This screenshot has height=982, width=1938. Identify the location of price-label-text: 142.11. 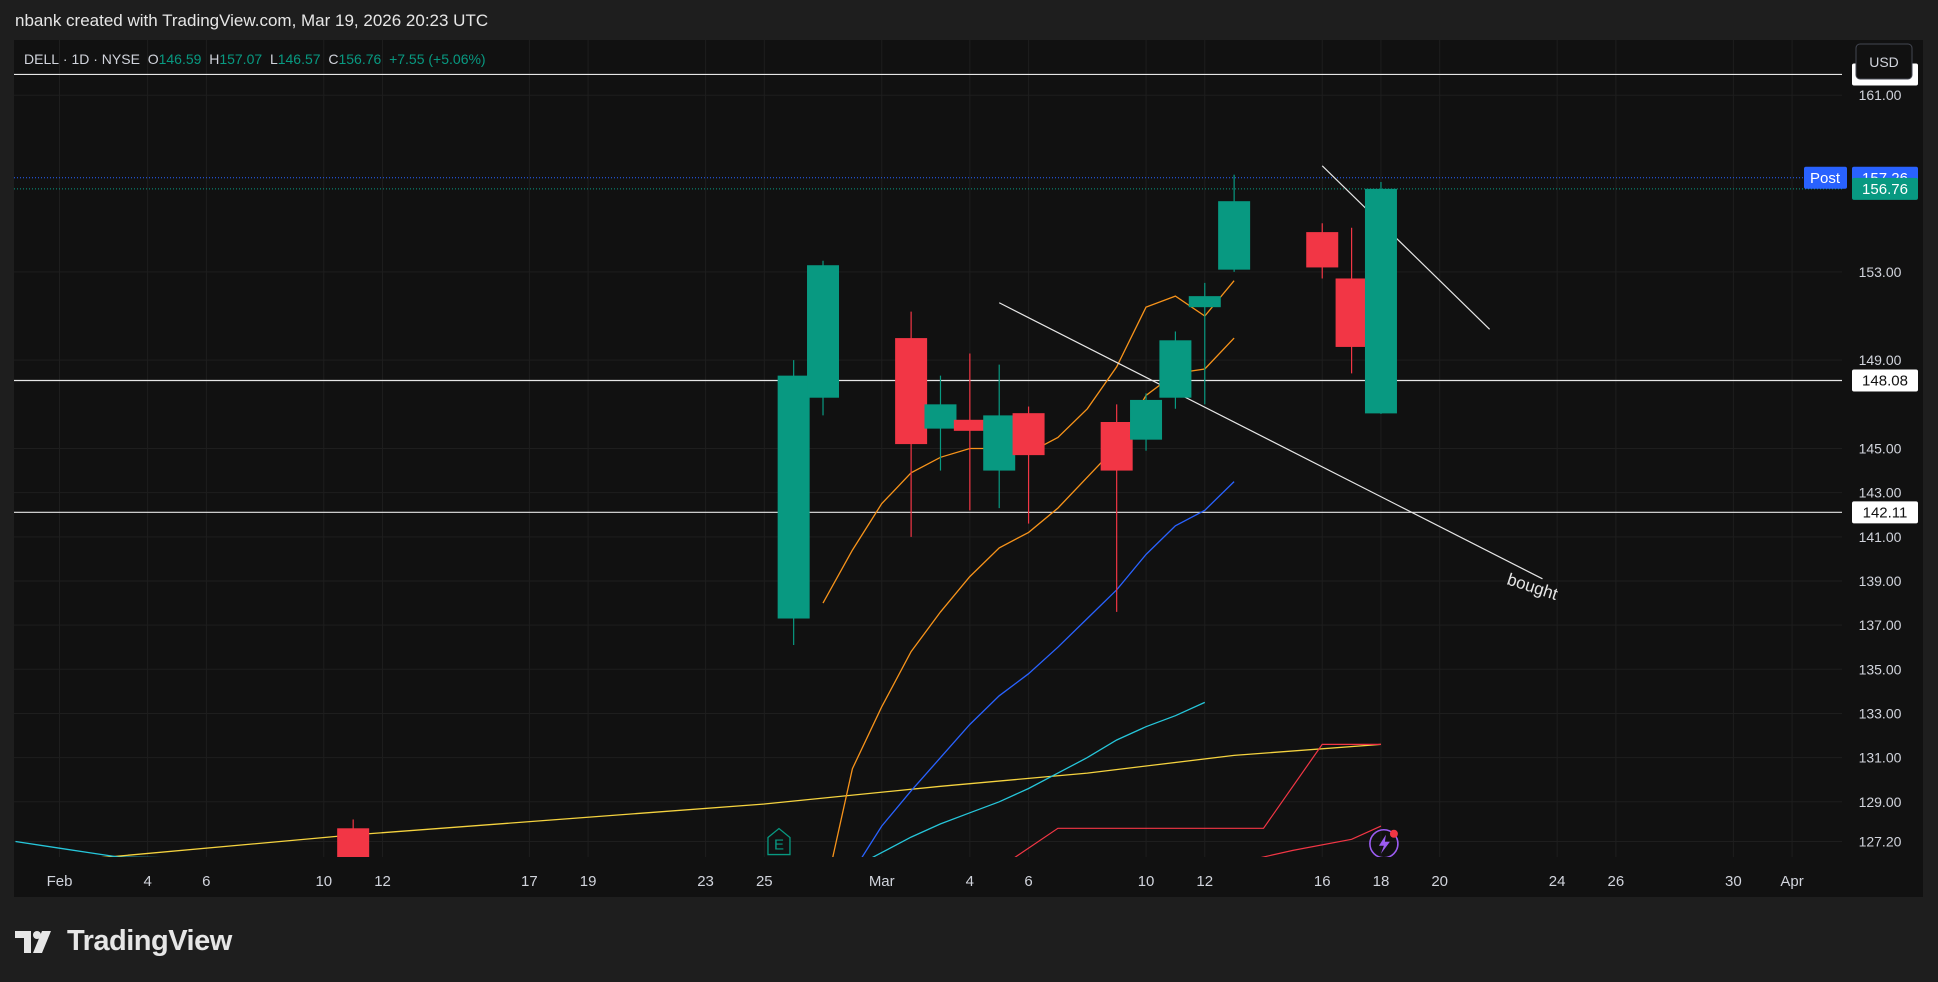
(1885, 512).